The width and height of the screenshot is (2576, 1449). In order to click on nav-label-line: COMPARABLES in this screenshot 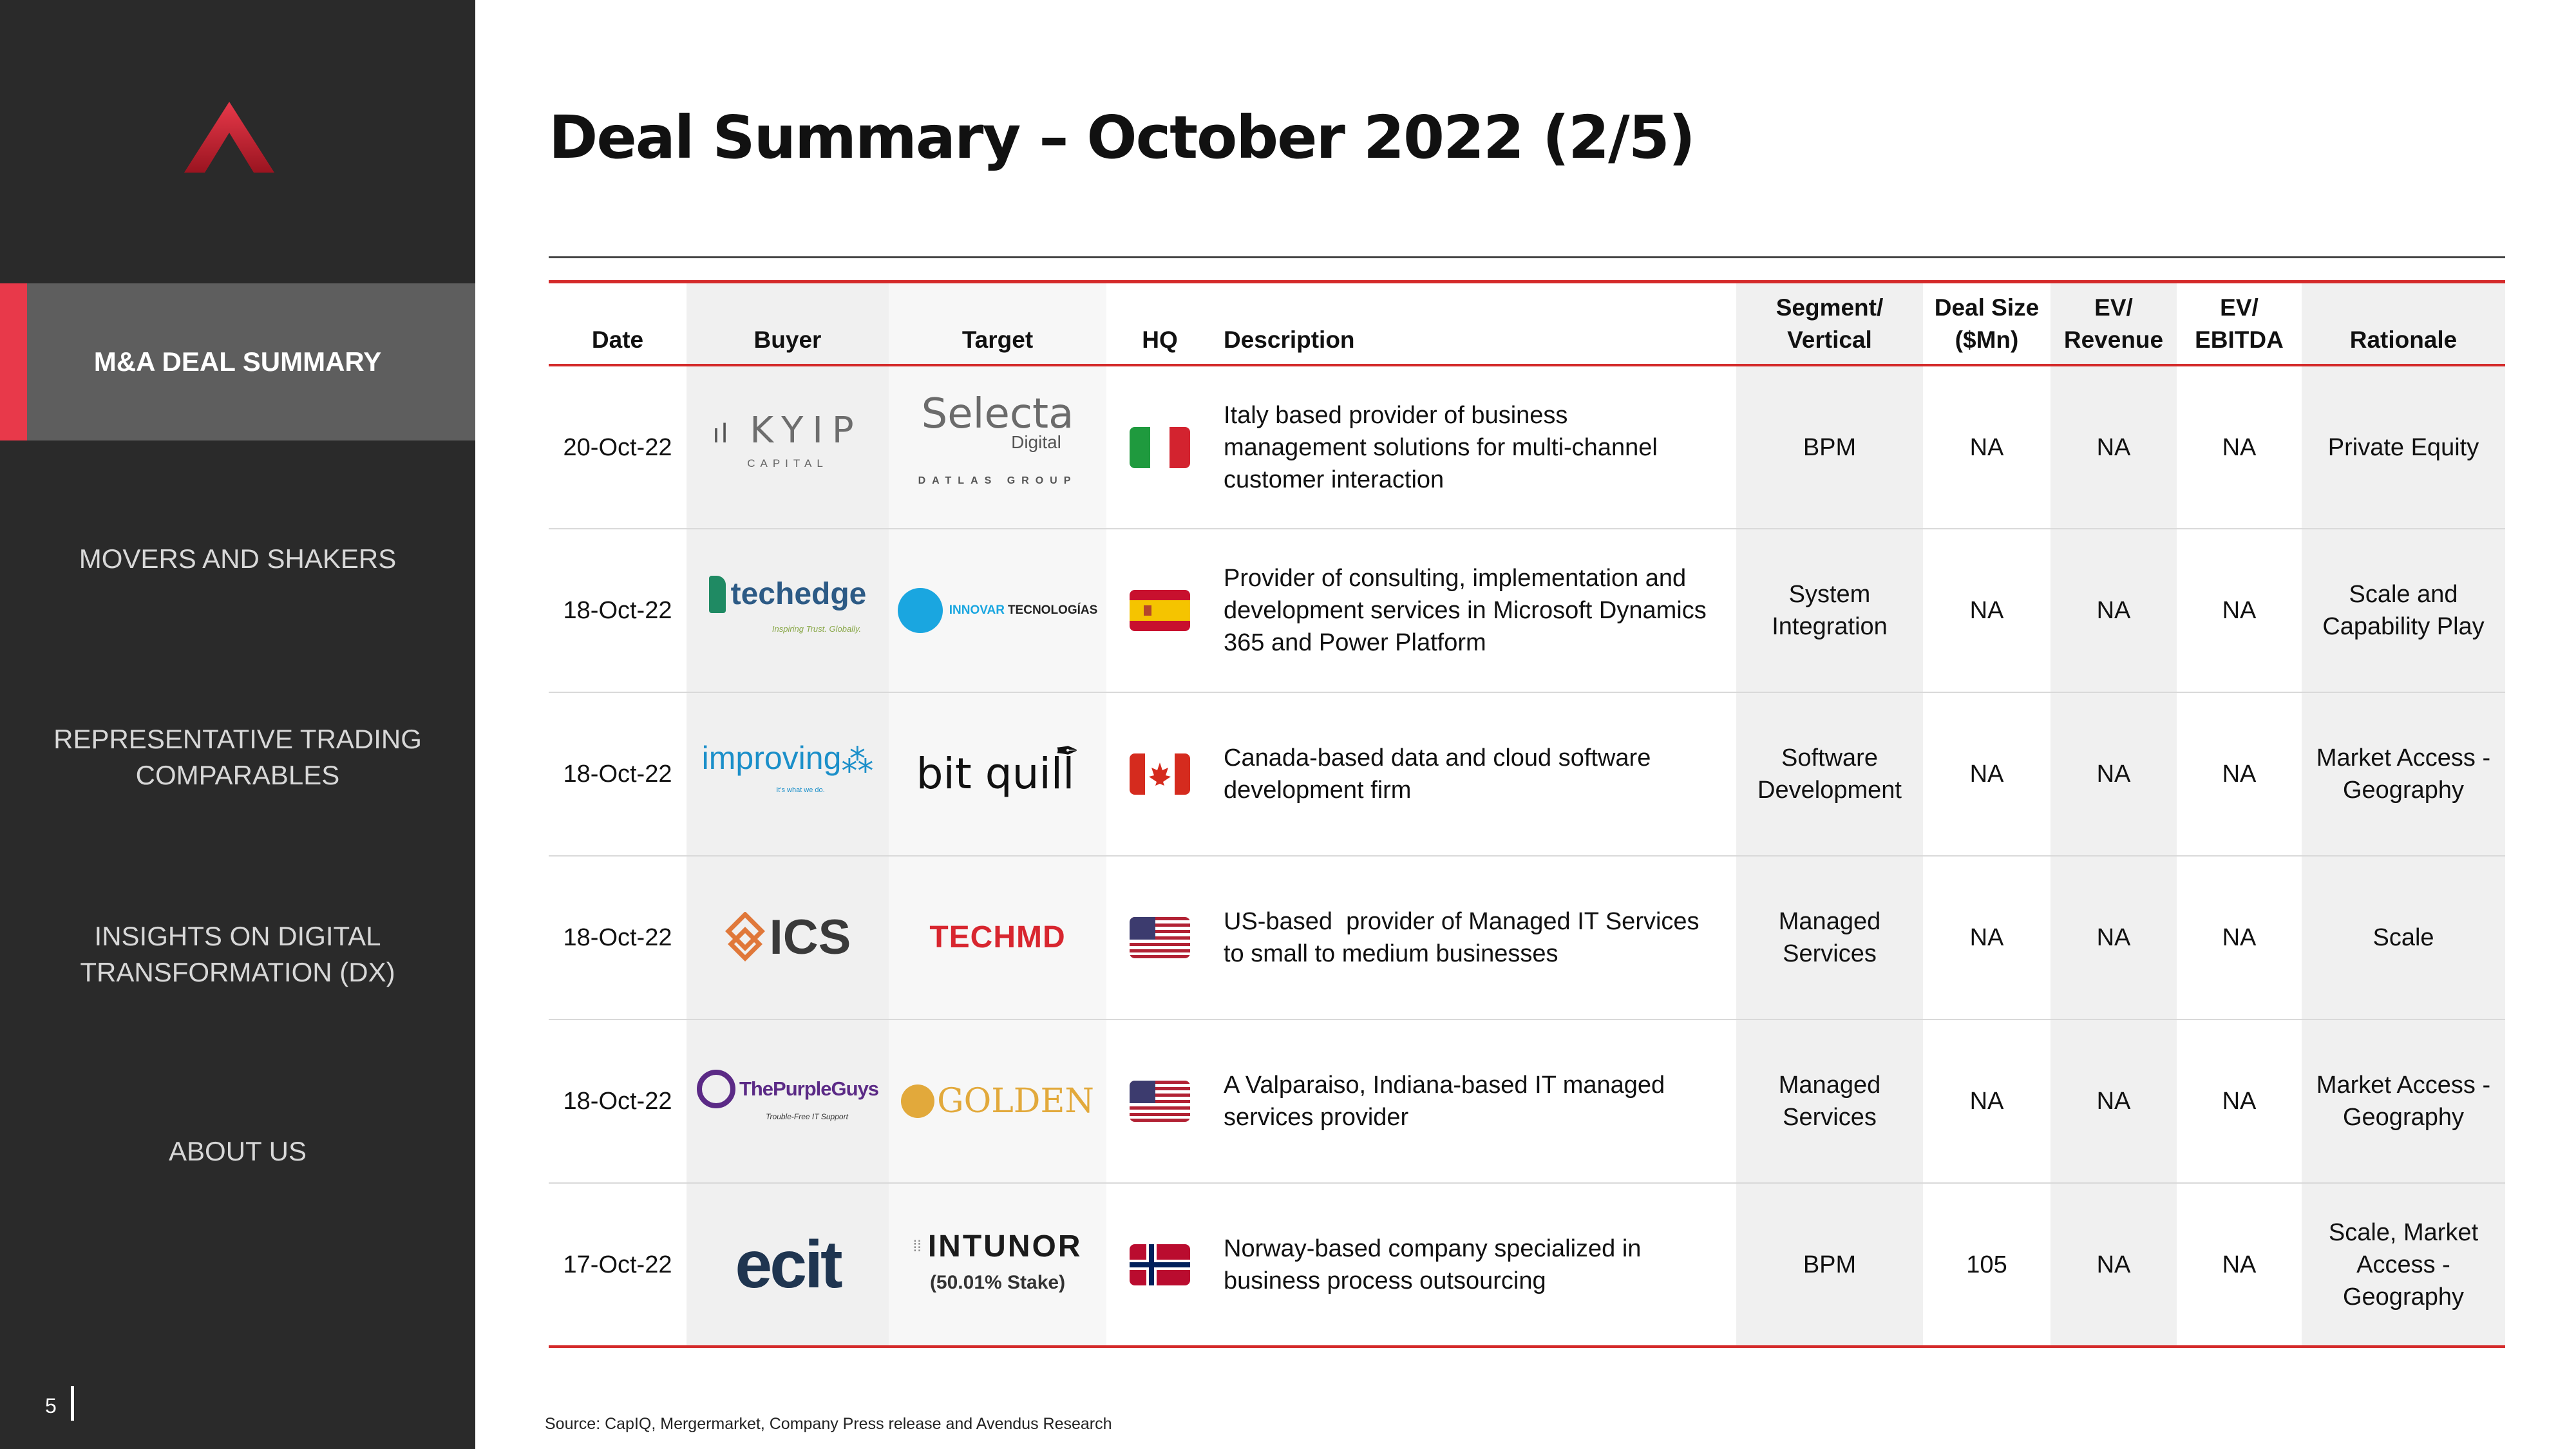, I will do `click(238, 775)`.